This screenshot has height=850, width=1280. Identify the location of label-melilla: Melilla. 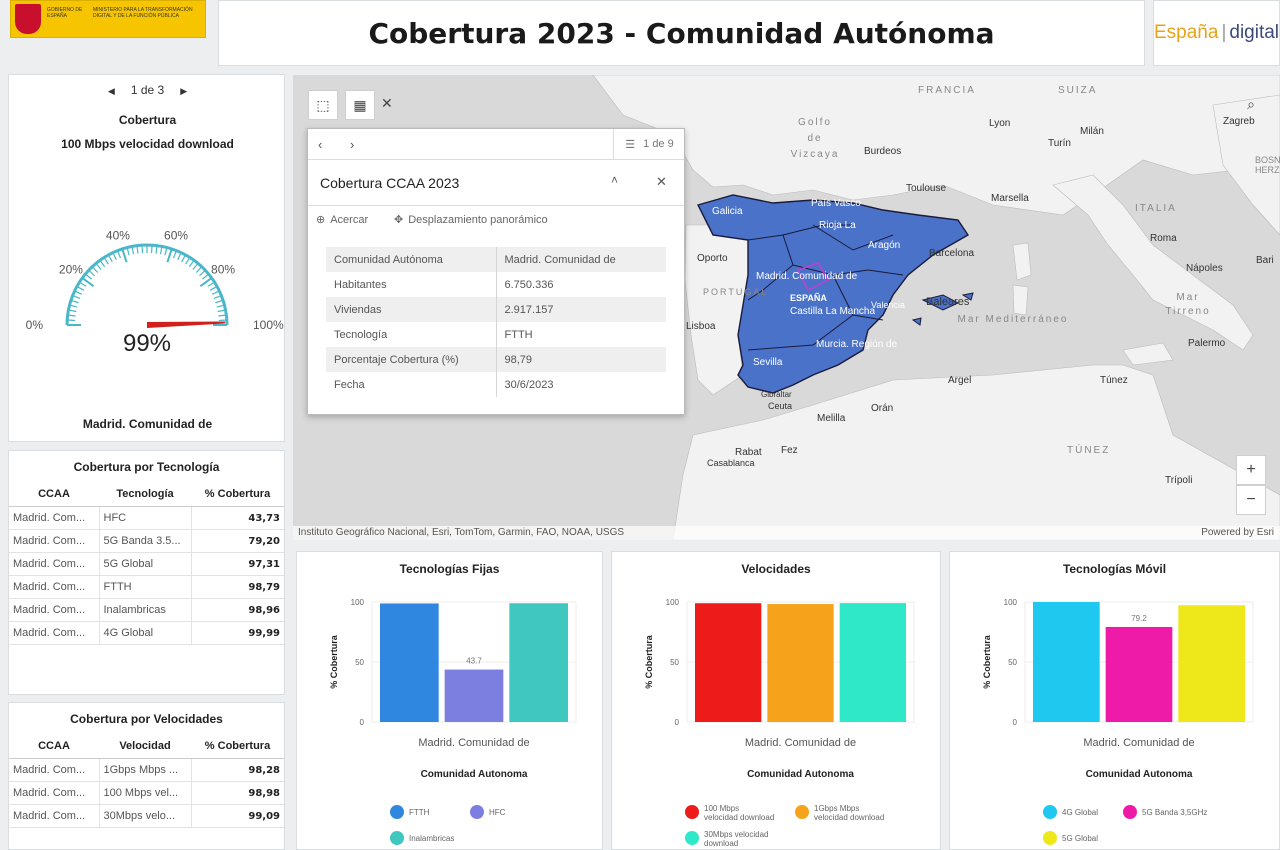
(831, 418).